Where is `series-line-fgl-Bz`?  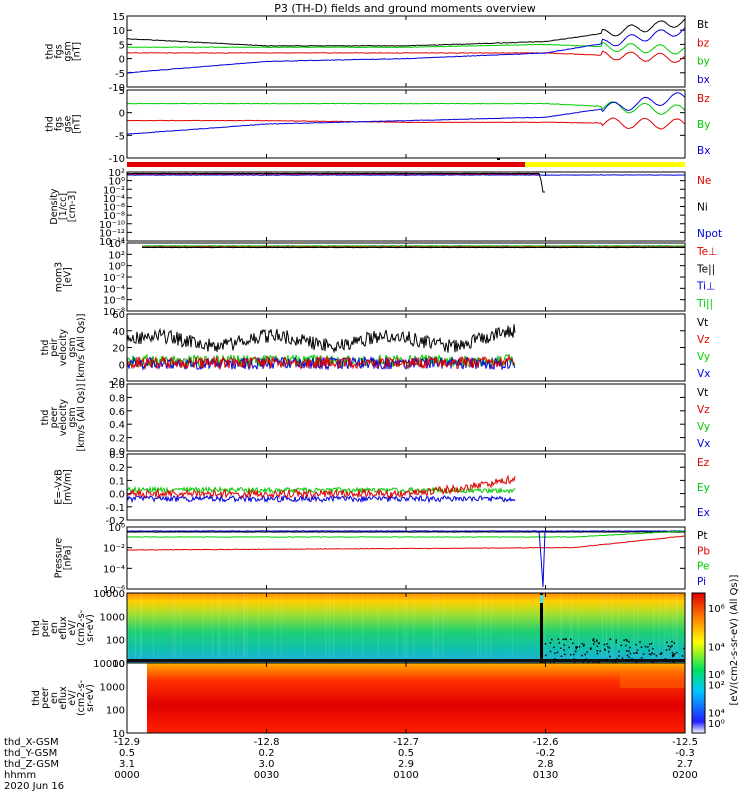 series-line-fgl-Bz is located at coordinates (406, 123).